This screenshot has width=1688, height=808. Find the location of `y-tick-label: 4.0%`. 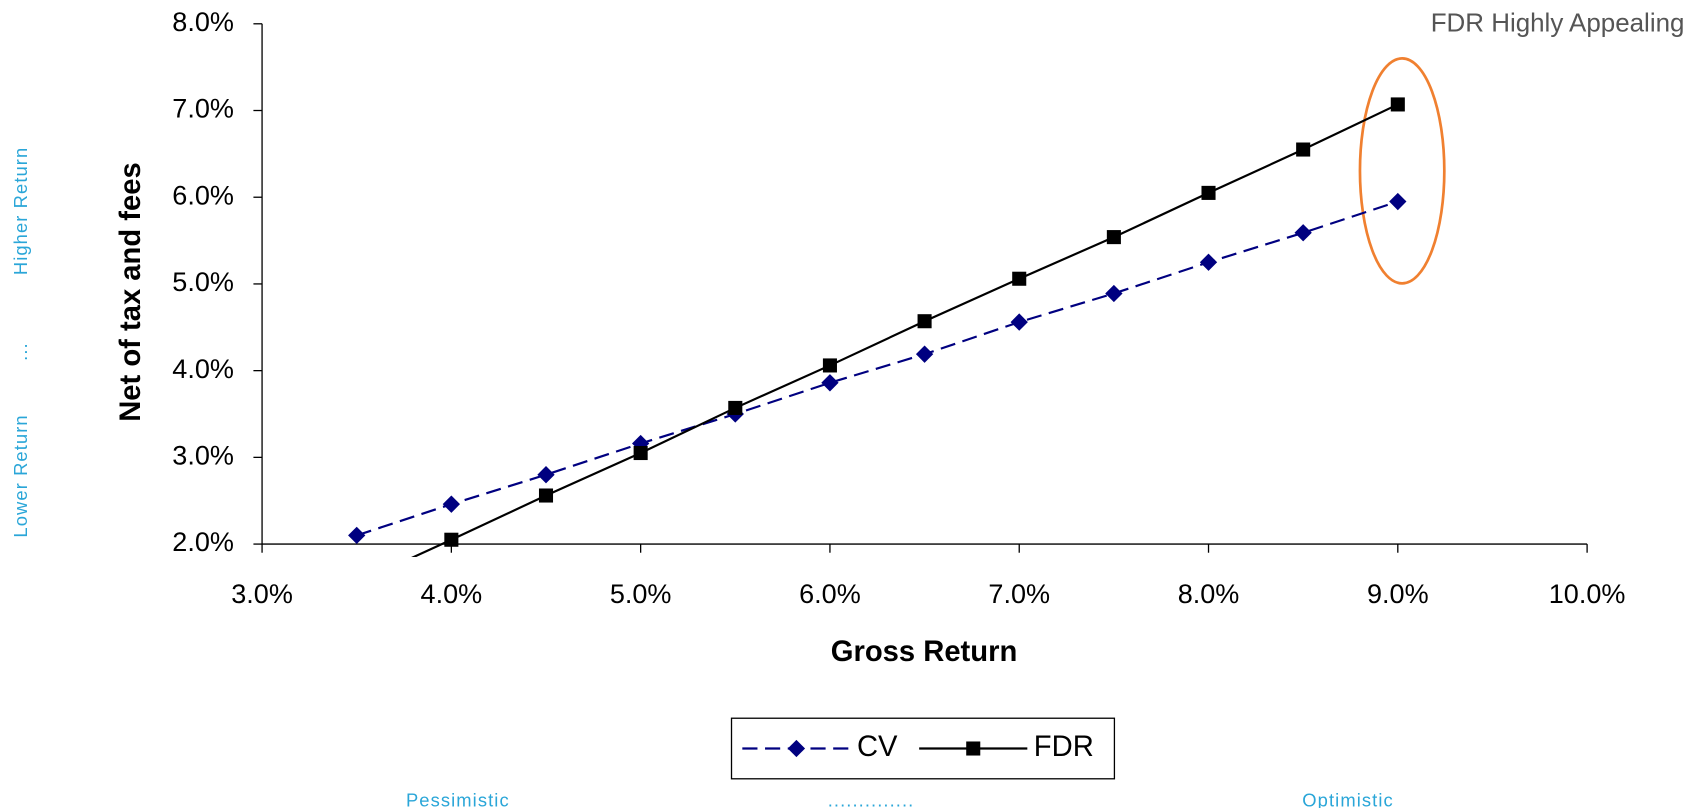

y-tick-label: 4.0% is located at coordinates (203, 369).